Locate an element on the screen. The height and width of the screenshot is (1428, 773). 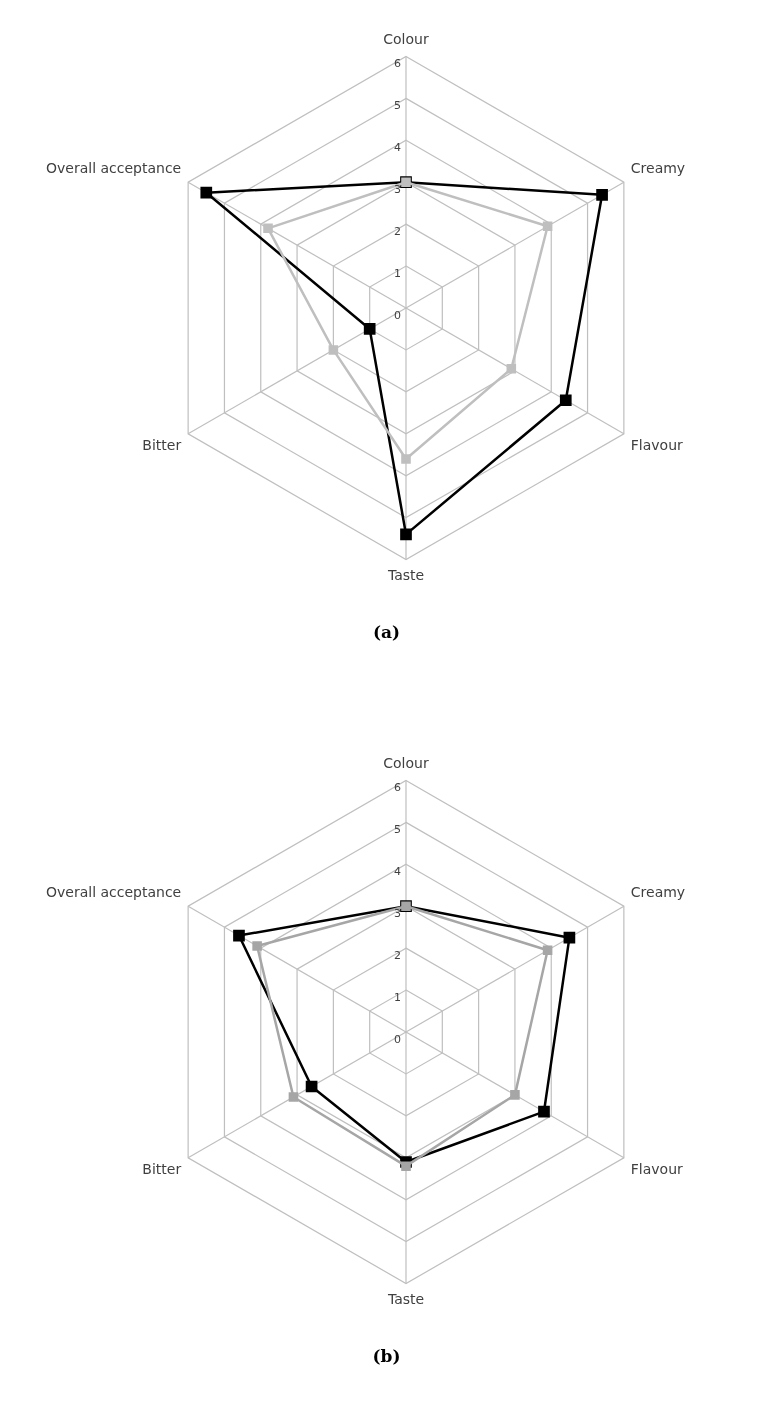
text: (b) is located at coordinates (386, 1356).